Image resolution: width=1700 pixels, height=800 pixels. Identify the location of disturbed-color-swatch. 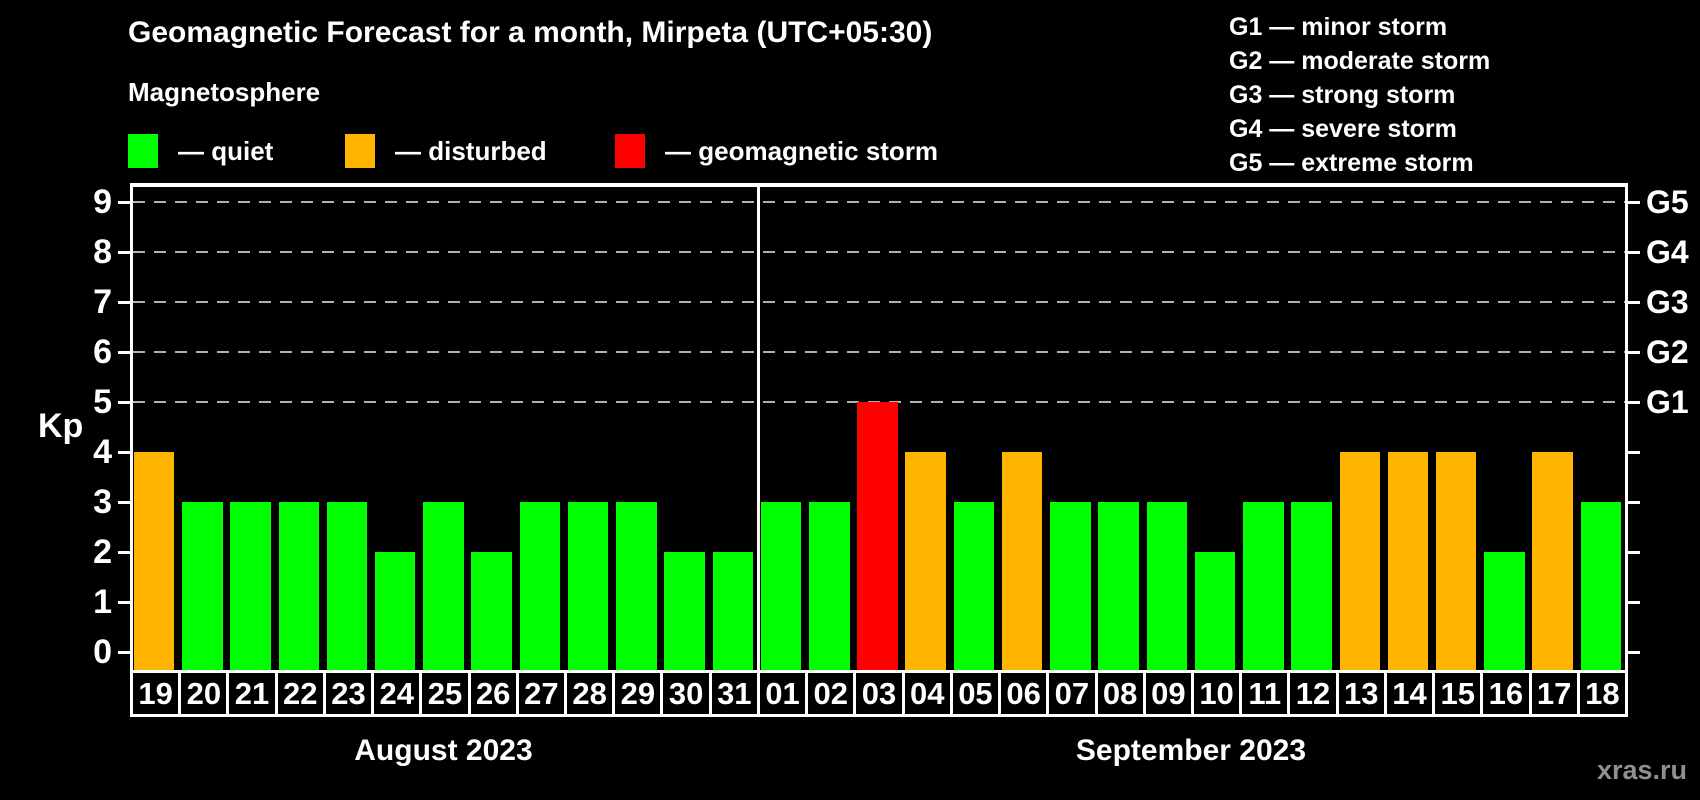
(360, 151).